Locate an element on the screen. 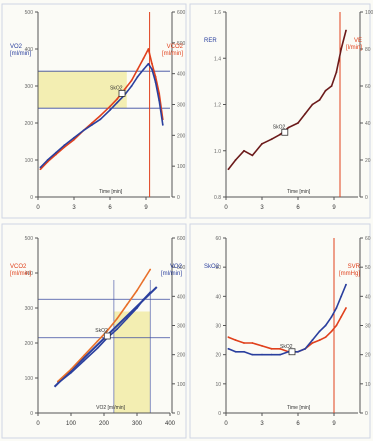  right-axis-label: VE [l/min] is located at coordinates (354, 44).